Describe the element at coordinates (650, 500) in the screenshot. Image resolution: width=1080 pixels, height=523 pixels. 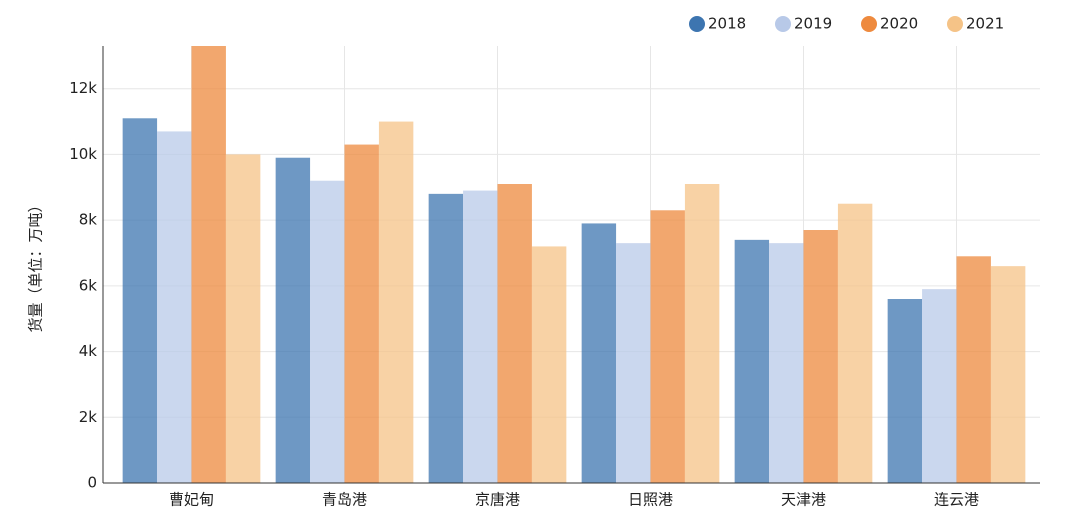
I see `x-tick-label: 日照港` at that location.